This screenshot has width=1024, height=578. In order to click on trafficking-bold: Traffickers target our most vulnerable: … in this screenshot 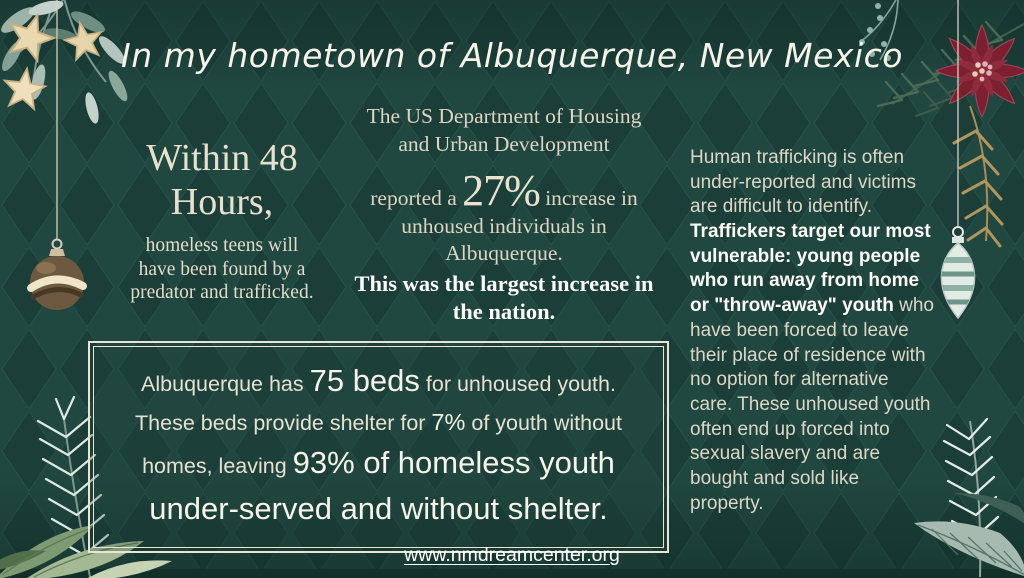, I will do `click(810, 269)`.